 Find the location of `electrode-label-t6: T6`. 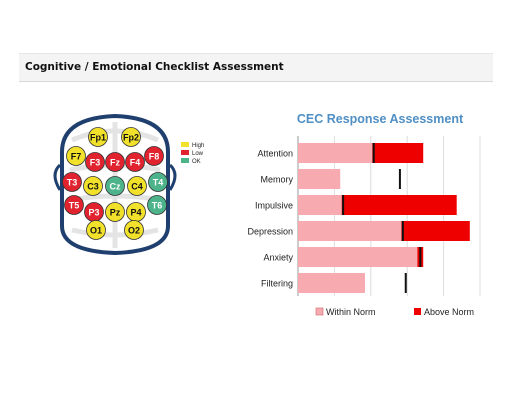

electrode-label-t6: T6 is located at coordinates (157, 205).